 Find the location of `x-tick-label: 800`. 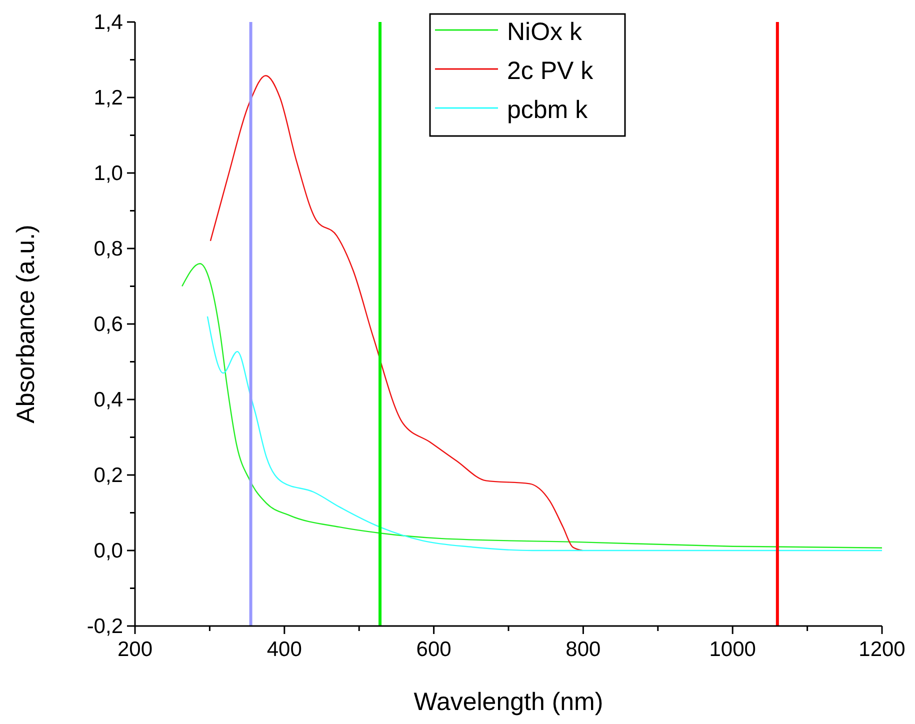

x-tick-label: 800 is located at coordinates (583, 649).